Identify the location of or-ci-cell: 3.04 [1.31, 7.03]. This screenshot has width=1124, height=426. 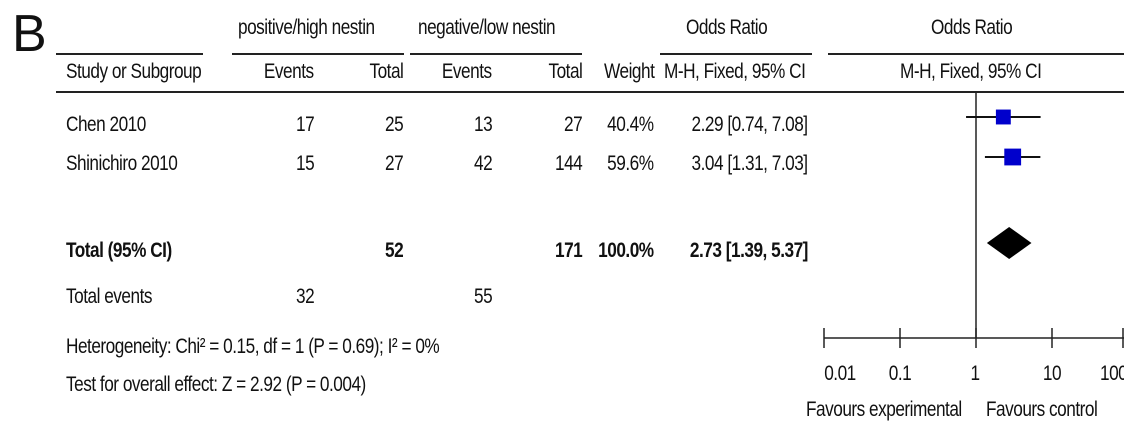
(750, 163).